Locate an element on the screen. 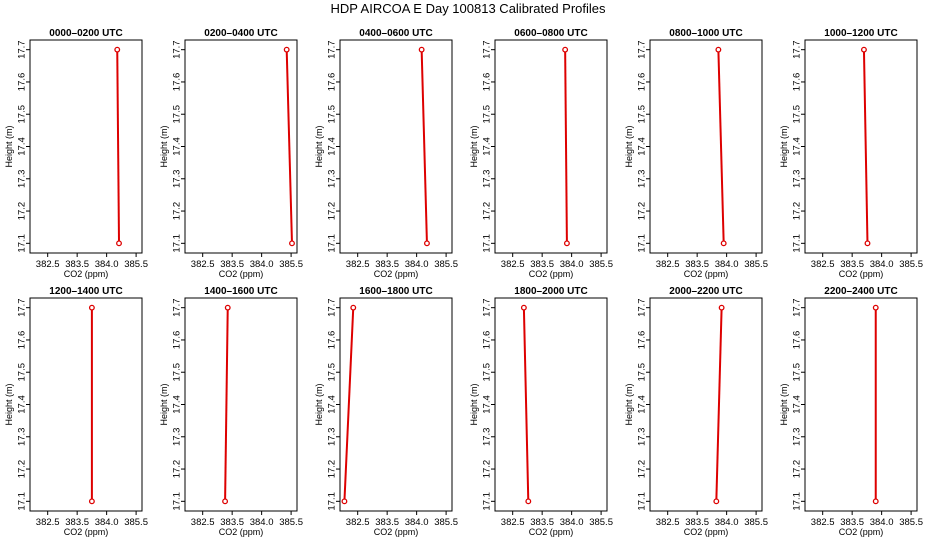 The image size is (936, 540). panel-title: 1200–1400 UTC is located at coordinates (85, 291).